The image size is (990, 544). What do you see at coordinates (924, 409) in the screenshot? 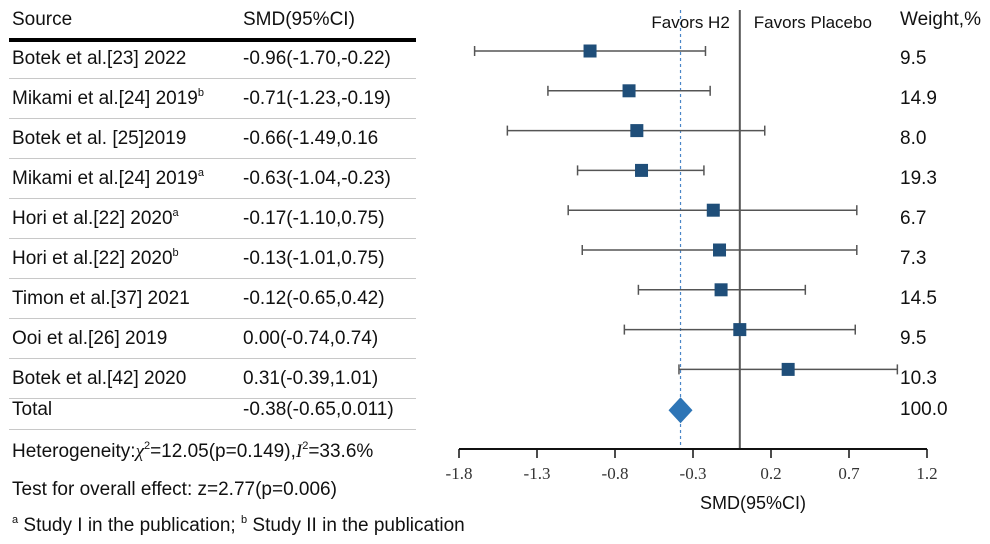
I see `total-weight: 100.0` at bounding box center [924, 409].